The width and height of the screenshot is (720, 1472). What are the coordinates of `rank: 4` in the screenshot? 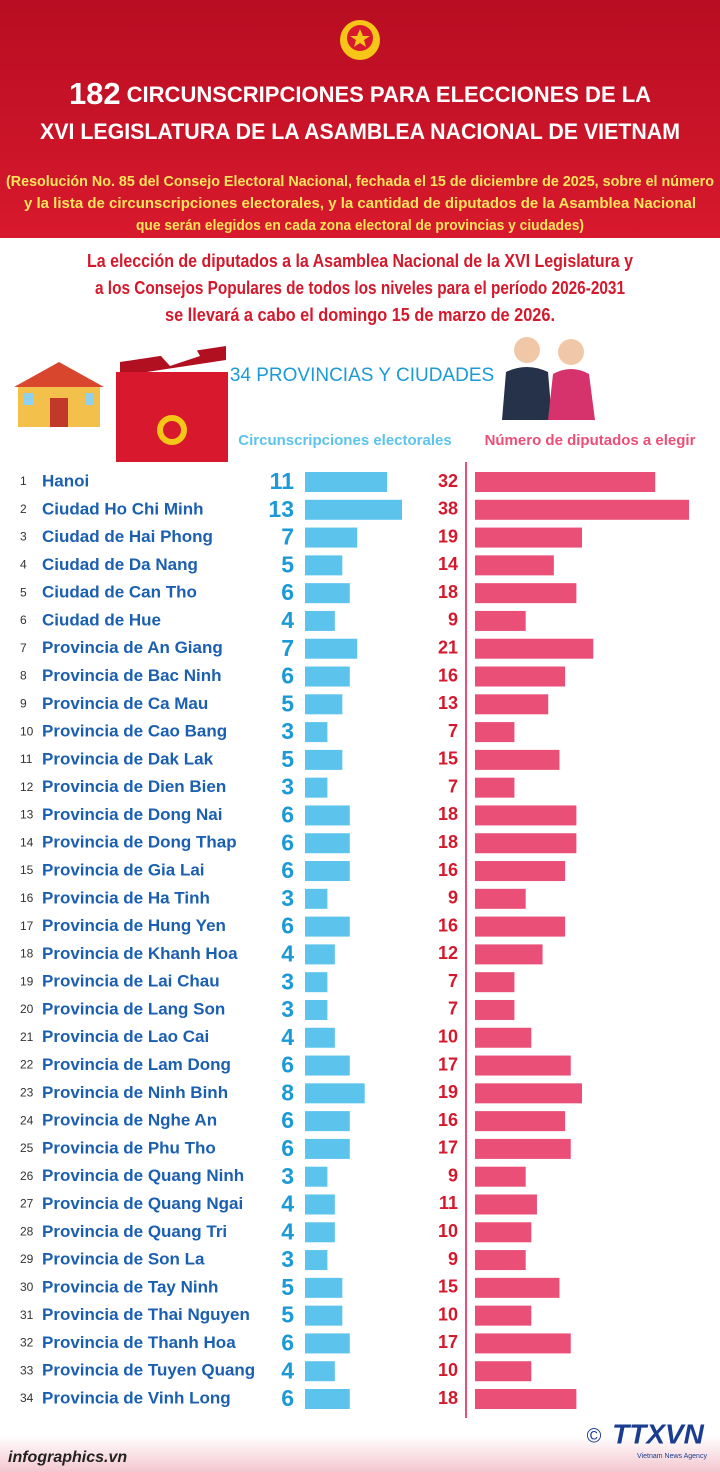 It's located at (23, 565).